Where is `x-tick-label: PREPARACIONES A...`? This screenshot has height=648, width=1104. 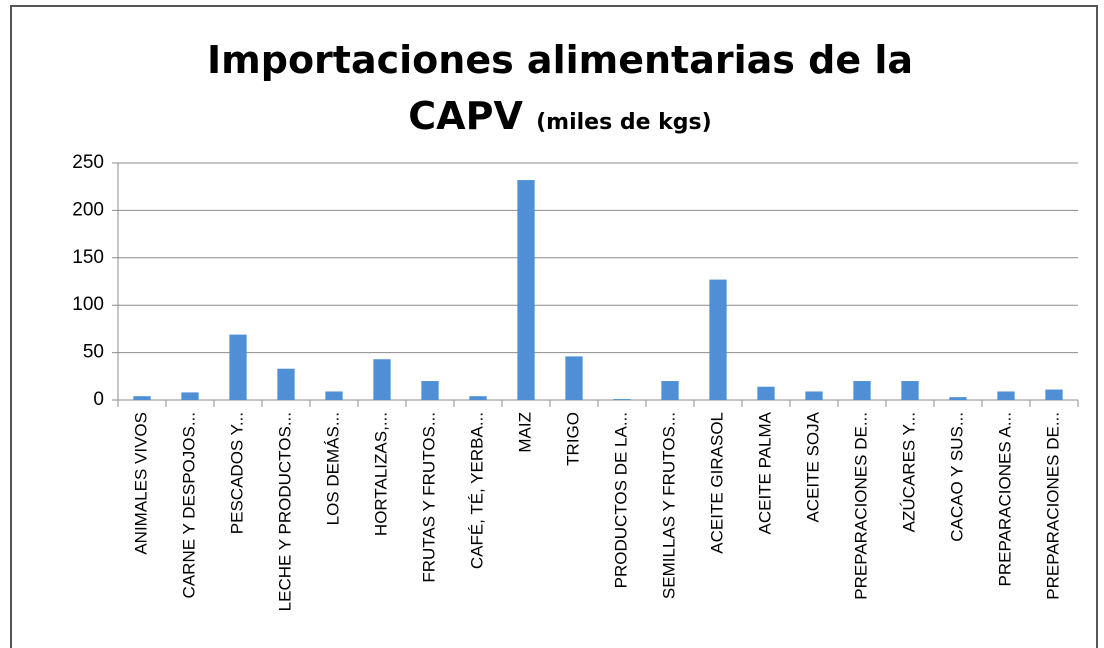 x-tick-label: PREPARACIONES A... is located at coordinates (1004, 499).